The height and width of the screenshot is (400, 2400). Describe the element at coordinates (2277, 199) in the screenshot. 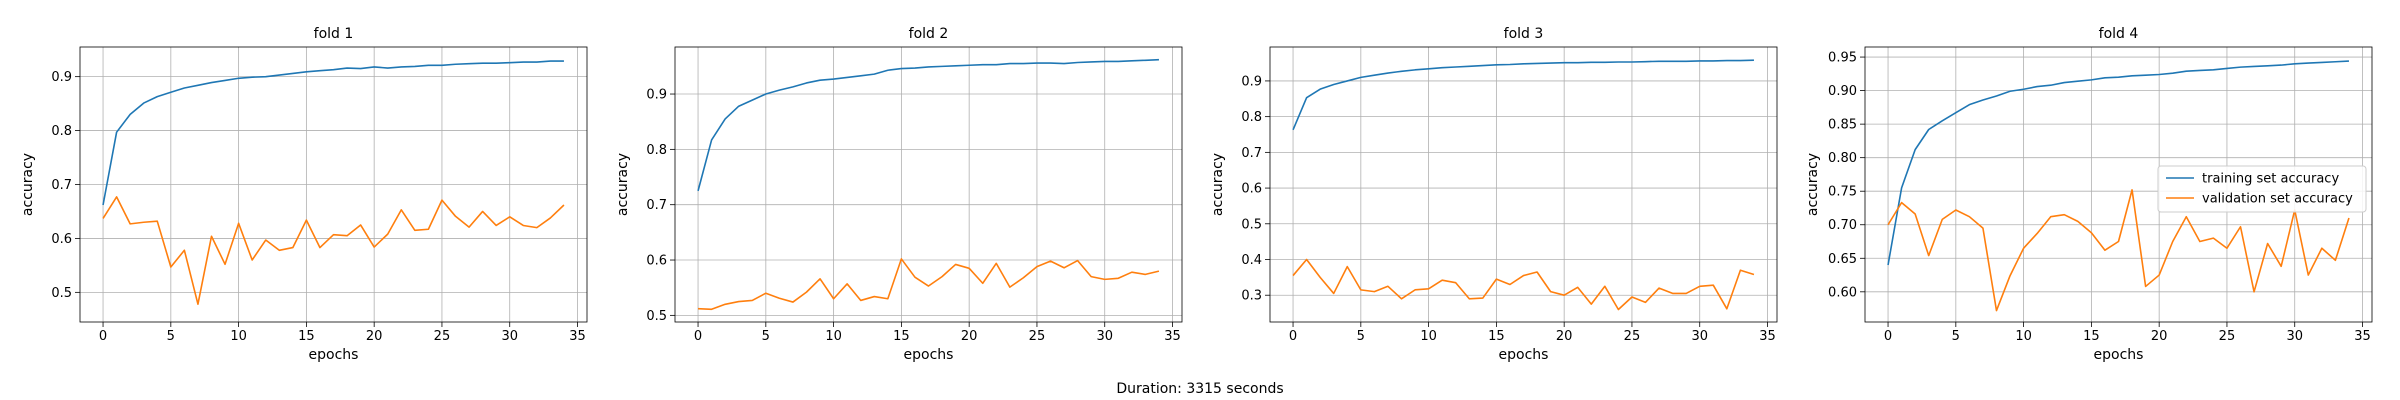

I see `legend-validation-label: validation set accuracy` at that location.